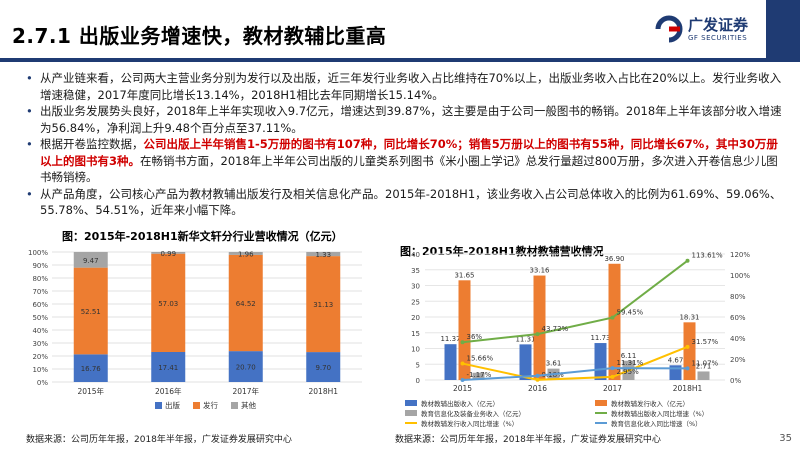 The height and width of the screenshot is (450, 800). I want to click on x-tick-label: 2016年, so click(168, 391).